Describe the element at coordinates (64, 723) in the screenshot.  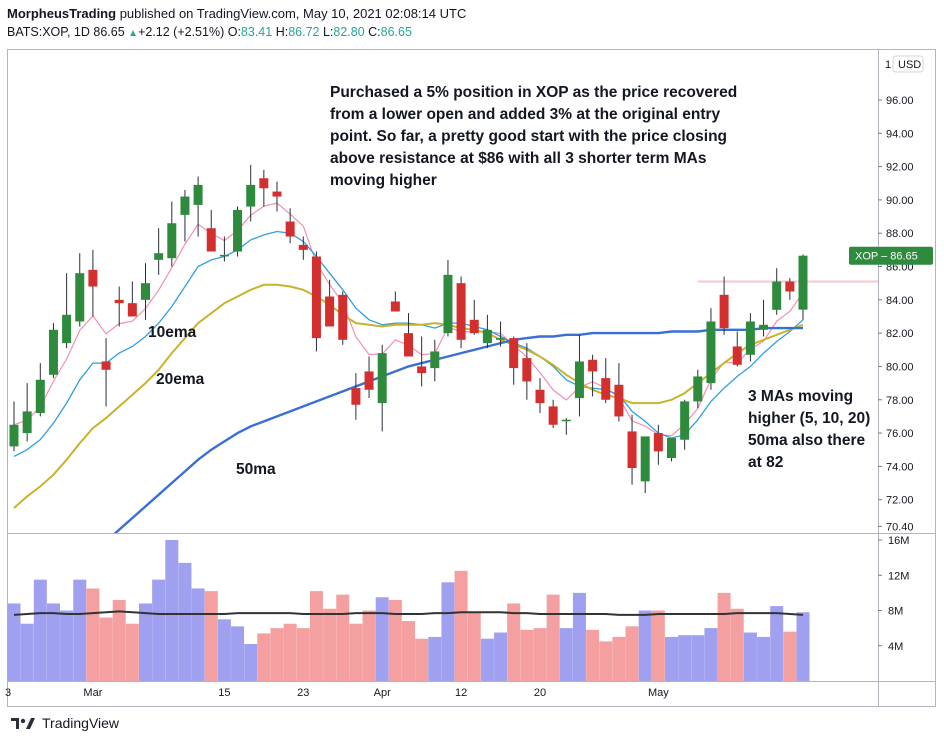
I see `footer-brand: TradingView` at that location.